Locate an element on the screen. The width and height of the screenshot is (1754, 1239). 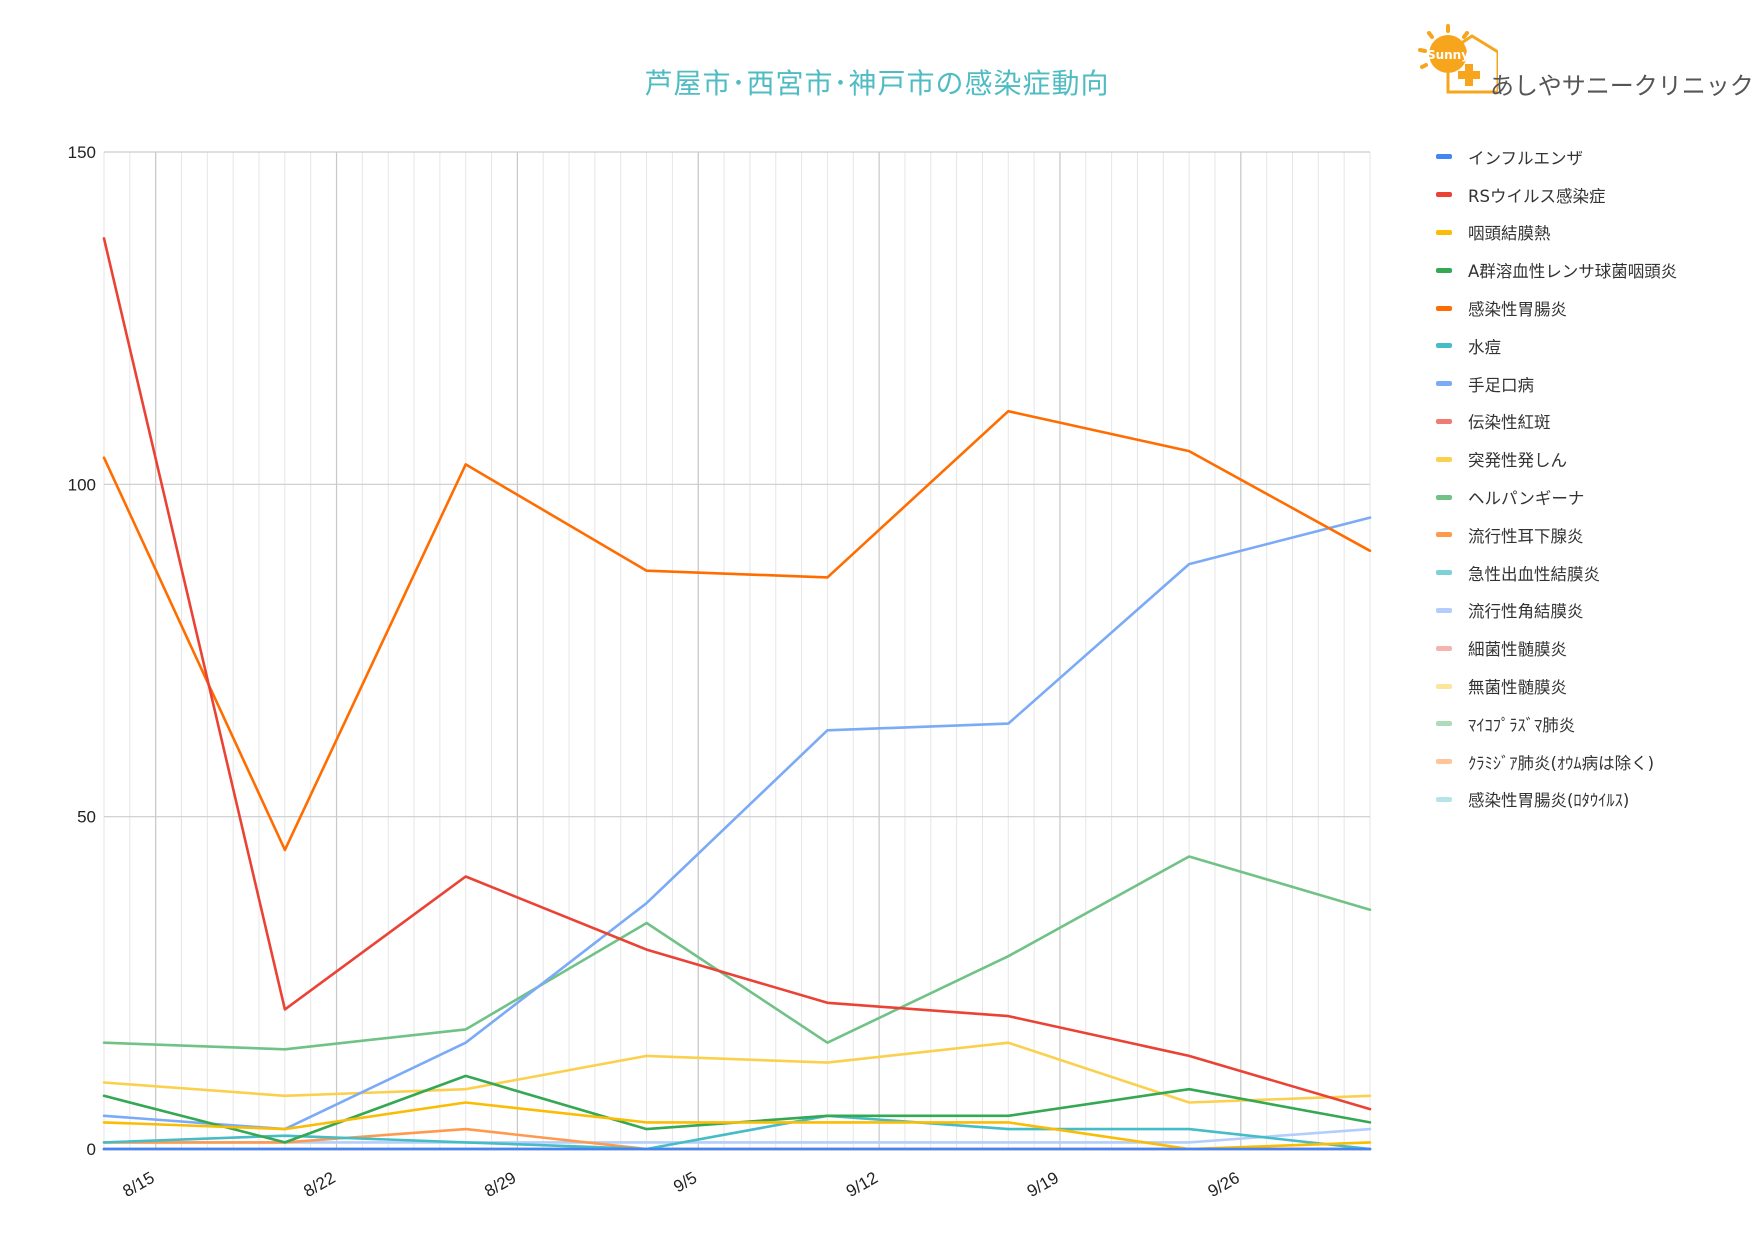
y-tick-label: 100 is located at coordinates (82, 484).